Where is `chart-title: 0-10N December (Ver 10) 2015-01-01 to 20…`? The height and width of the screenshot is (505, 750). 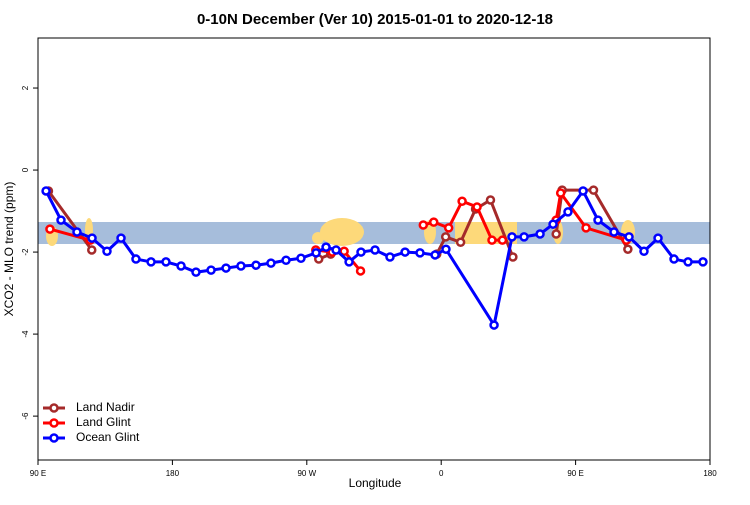
chart-title: 0-10N December (Ver 10) 2015-01-01 to 20… is located at coordinates (375, 19).